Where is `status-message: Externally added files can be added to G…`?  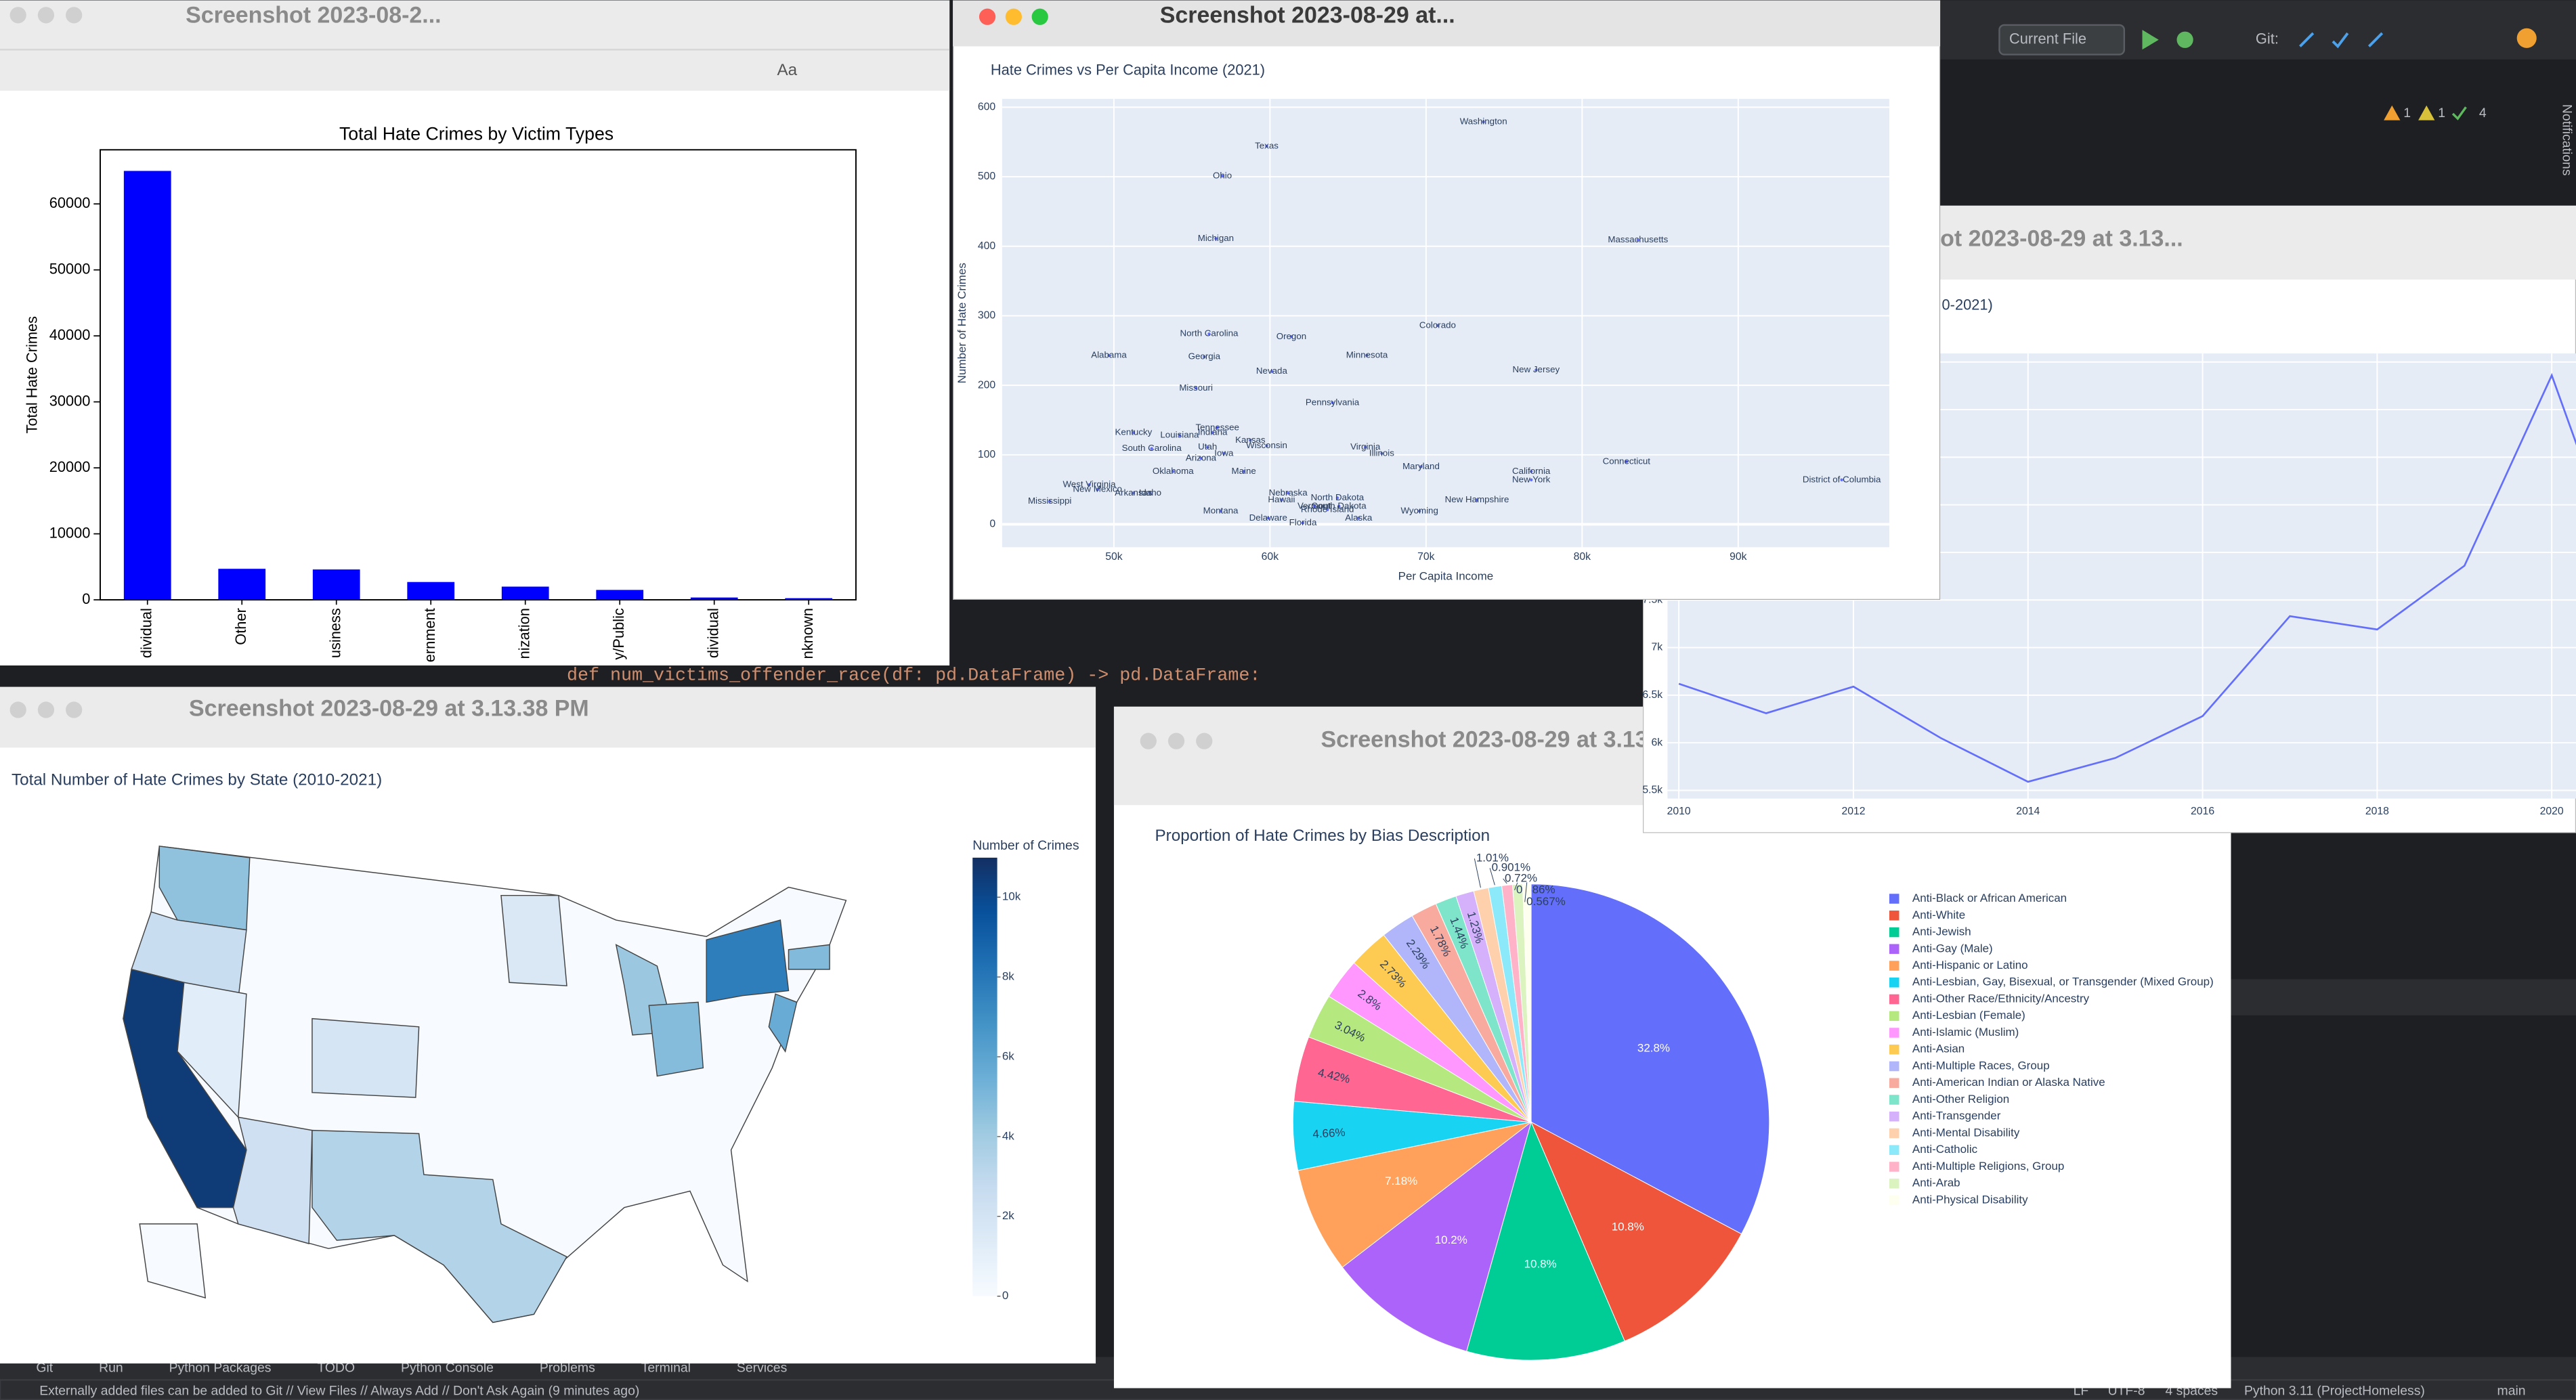
status-message: Externally added files can be added to G… is located at coordinates (339, 1390).